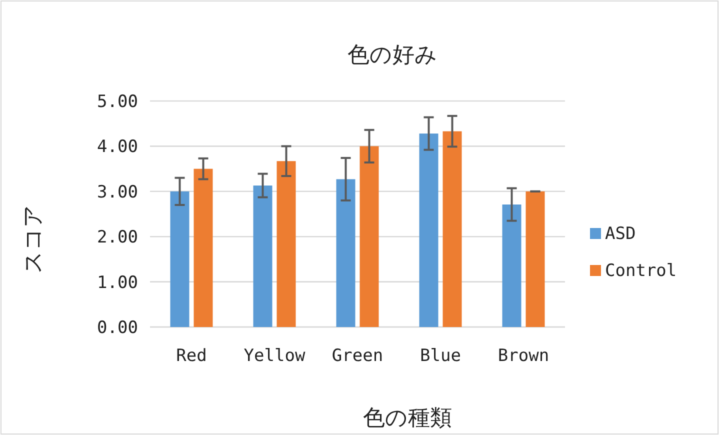 The image size is (719, 435). I want to click on x-tick-label: Brown, so click(524, 356).